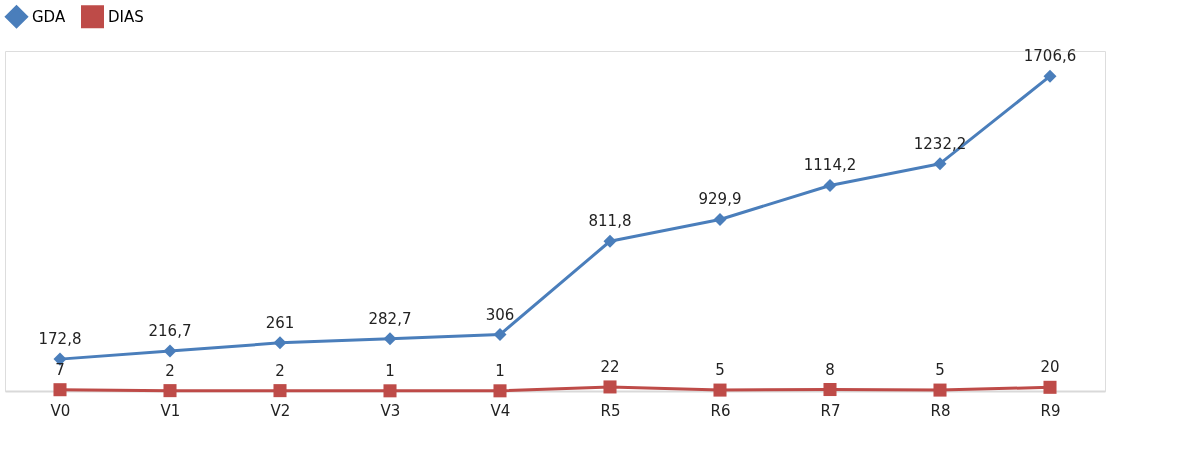 The width and height of the screenshot is (1203, 471). Describe the element at coordinates (720, 199) in the screenshot. I see `data-label: 929,9` at that location.